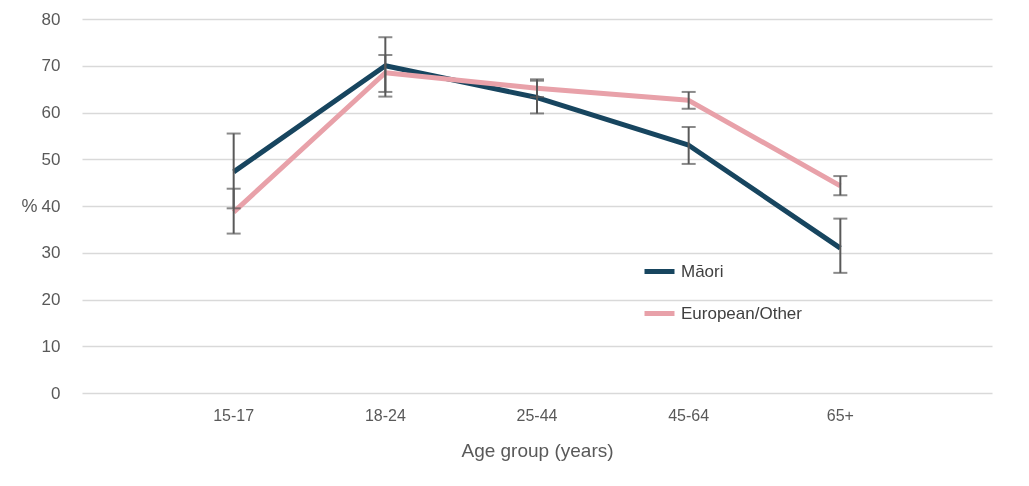  Describe the element at coordinates (51, 66) in the screenshot. I see `y-tick-label: 70` at that location.